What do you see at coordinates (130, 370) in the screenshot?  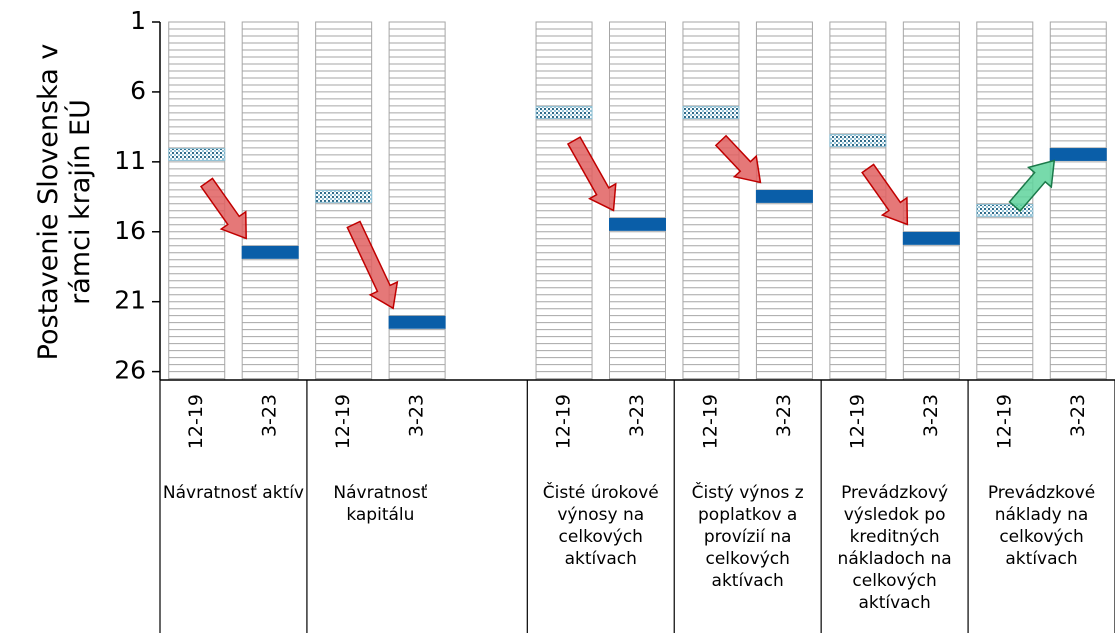 I see `y-tick-label: 26` at bounding box center [130, 370].